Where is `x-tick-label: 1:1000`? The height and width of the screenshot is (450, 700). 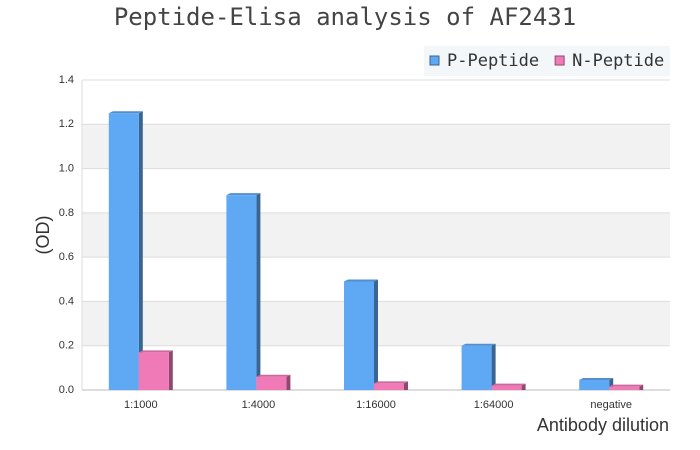 x-tick-label: 1:1000 is located at coordinates (141, 405).